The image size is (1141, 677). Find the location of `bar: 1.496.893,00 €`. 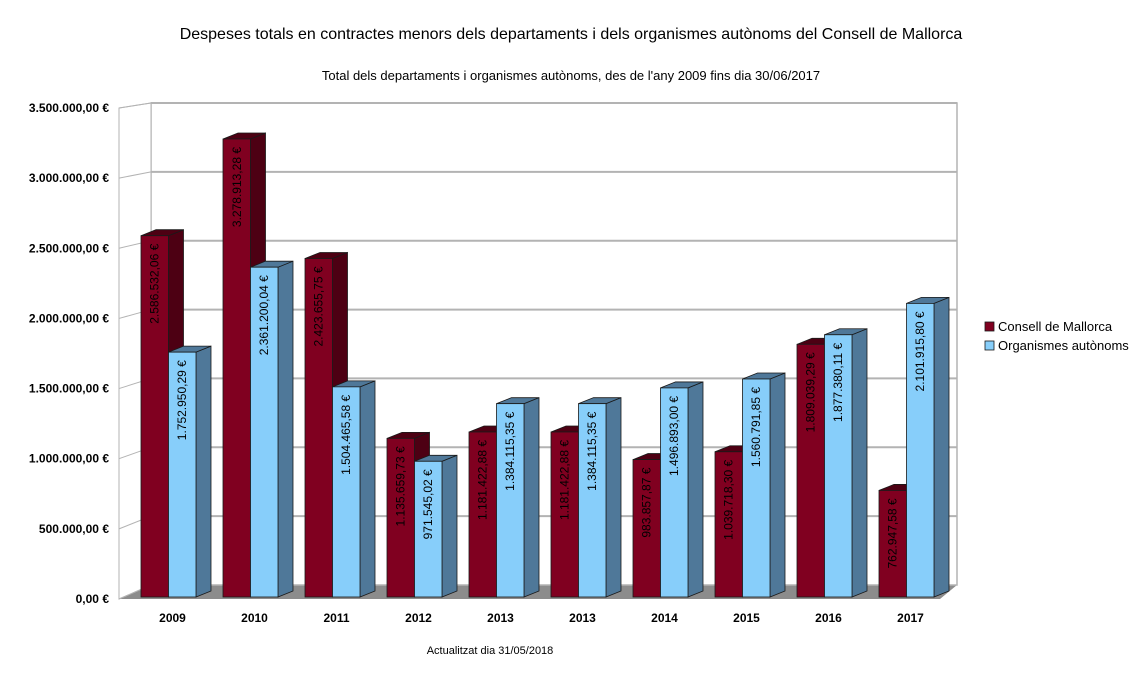

bar: 1.496.893,00 € is located at coordinates (682, 489).